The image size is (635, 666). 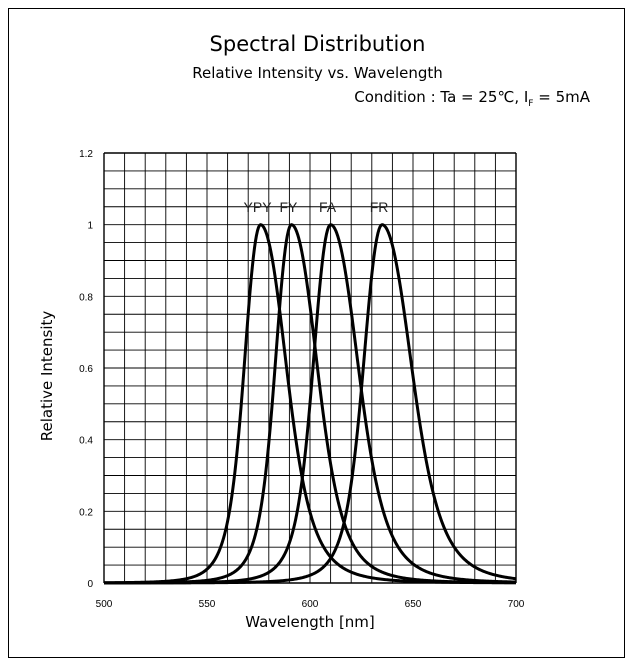 I want to click on y-tick-label: 0.6, so click(x=86, y=369).